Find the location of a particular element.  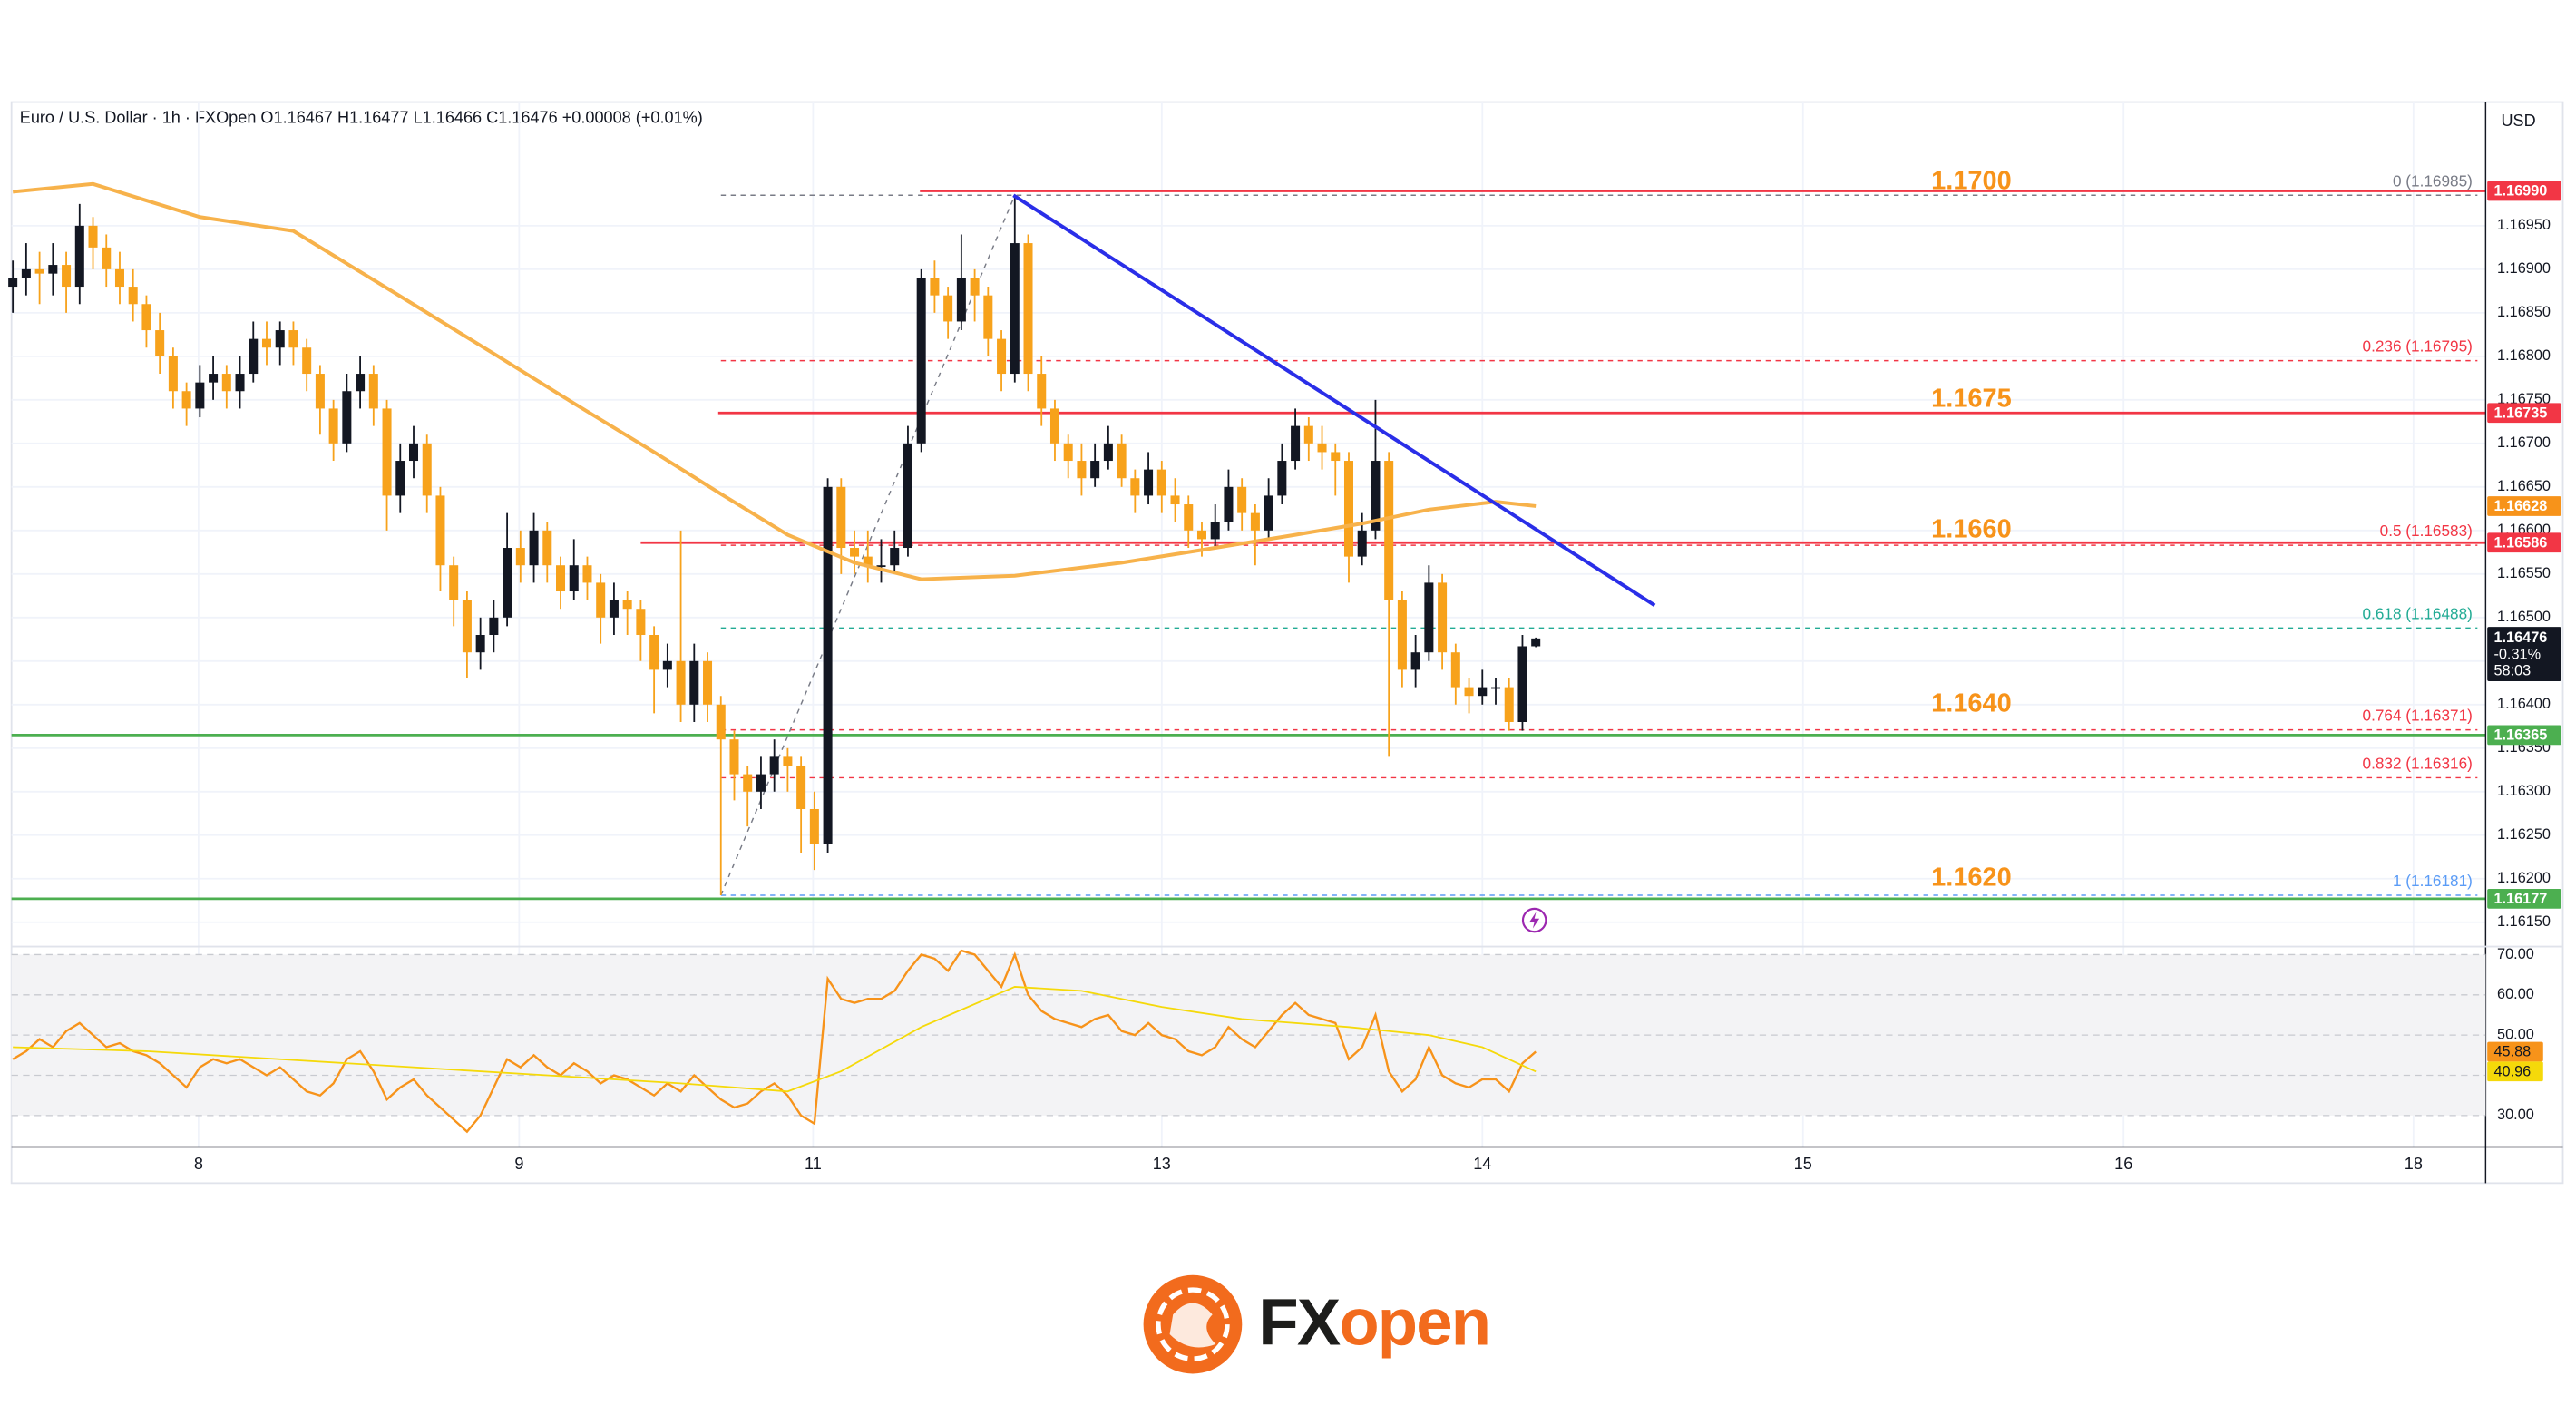

price-badge-label: 1.16735 is located at coordinates (2520, 413).